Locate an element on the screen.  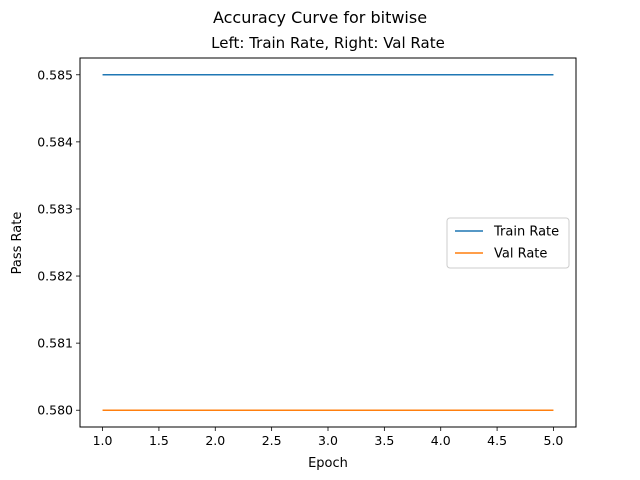
x-axis-label: Epoch is located at coordinates (328, 463).